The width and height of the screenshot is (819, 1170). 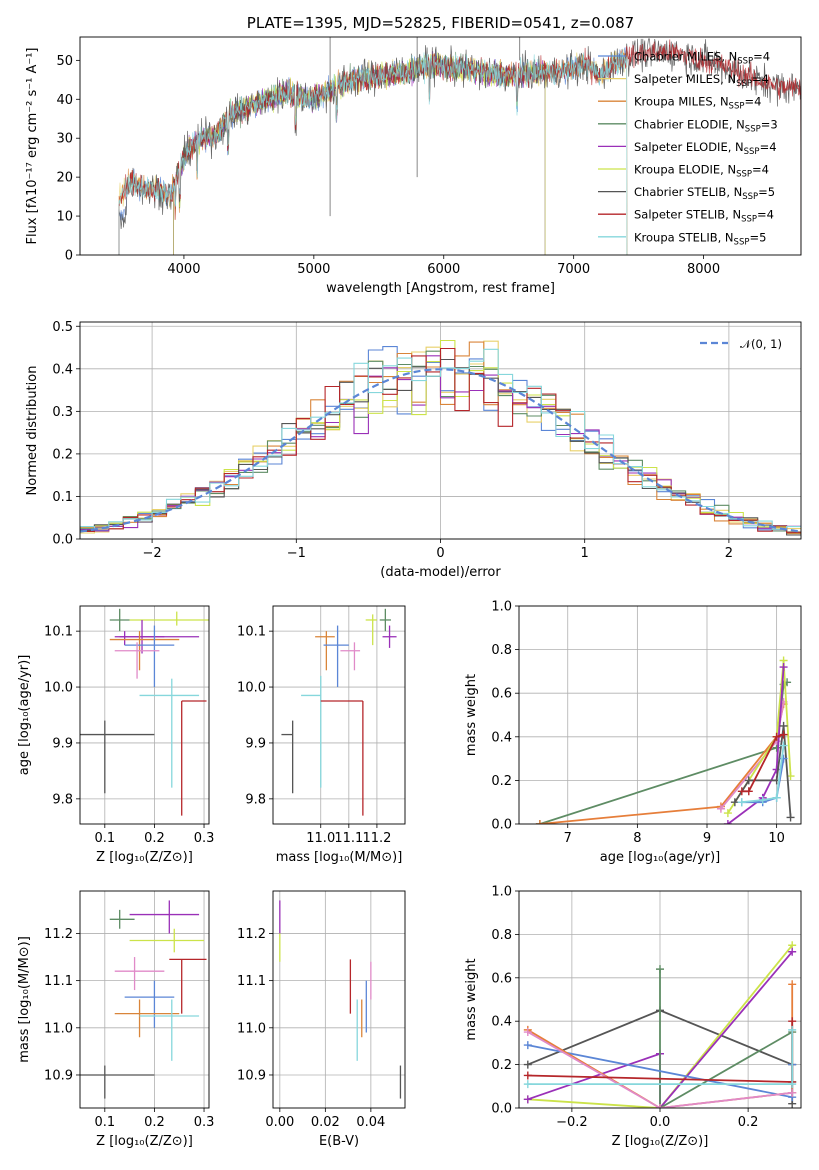 I want to click on y-tick-label: 0, so click(x=69, y=256).